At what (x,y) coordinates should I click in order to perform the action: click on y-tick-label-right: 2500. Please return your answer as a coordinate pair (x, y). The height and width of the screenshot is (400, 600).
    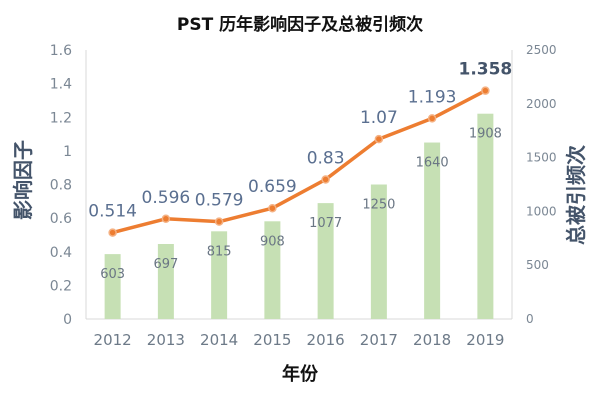
    Looking at the image, I should click on (541, 50).